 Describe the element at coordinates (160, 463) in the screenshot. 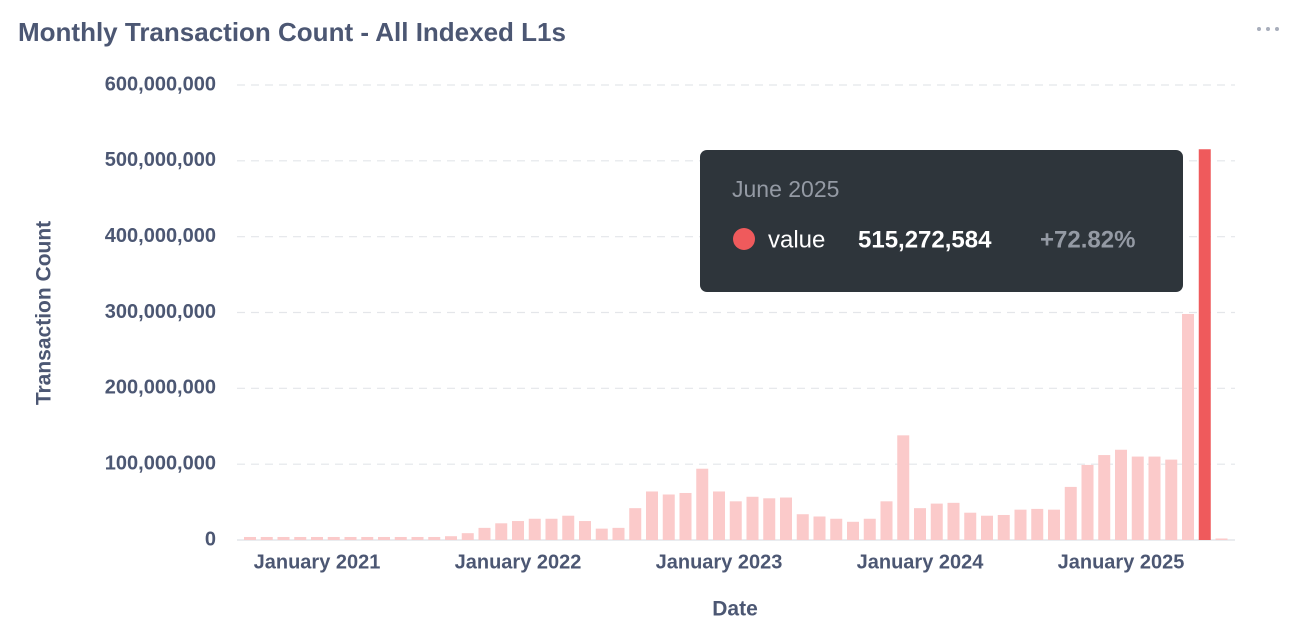

I see `y-tick-label: 100,000,000` at that location.